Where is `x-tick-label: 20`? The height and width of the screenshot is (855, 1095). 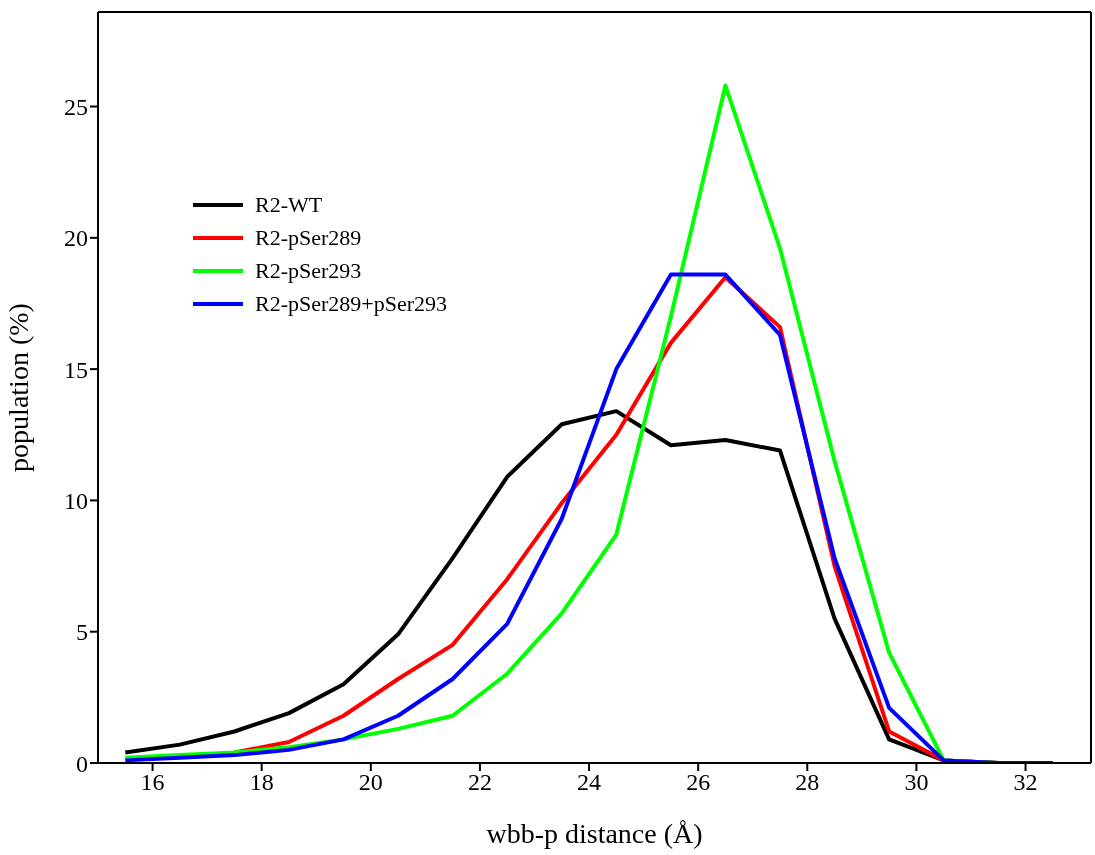 x-tick-label: 20 is located at coordinates (370, 782).